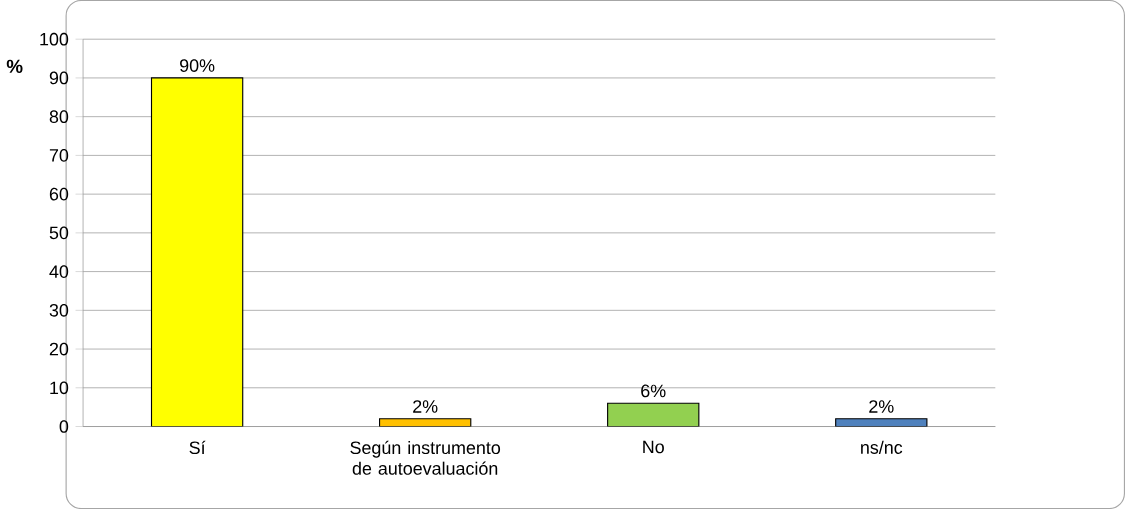  Describe the element at coordinates (59, 78) in the screenshot. I see `y-tick-label: 90` at that location.